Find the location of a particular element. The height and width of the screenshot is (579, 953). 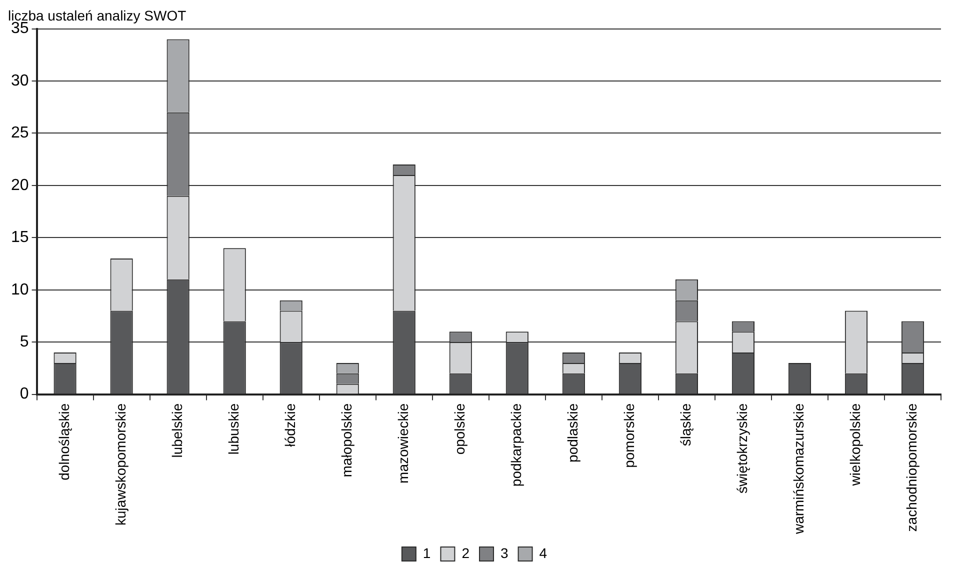

y-tick-label: 25 is located at coordinates (20, 133).